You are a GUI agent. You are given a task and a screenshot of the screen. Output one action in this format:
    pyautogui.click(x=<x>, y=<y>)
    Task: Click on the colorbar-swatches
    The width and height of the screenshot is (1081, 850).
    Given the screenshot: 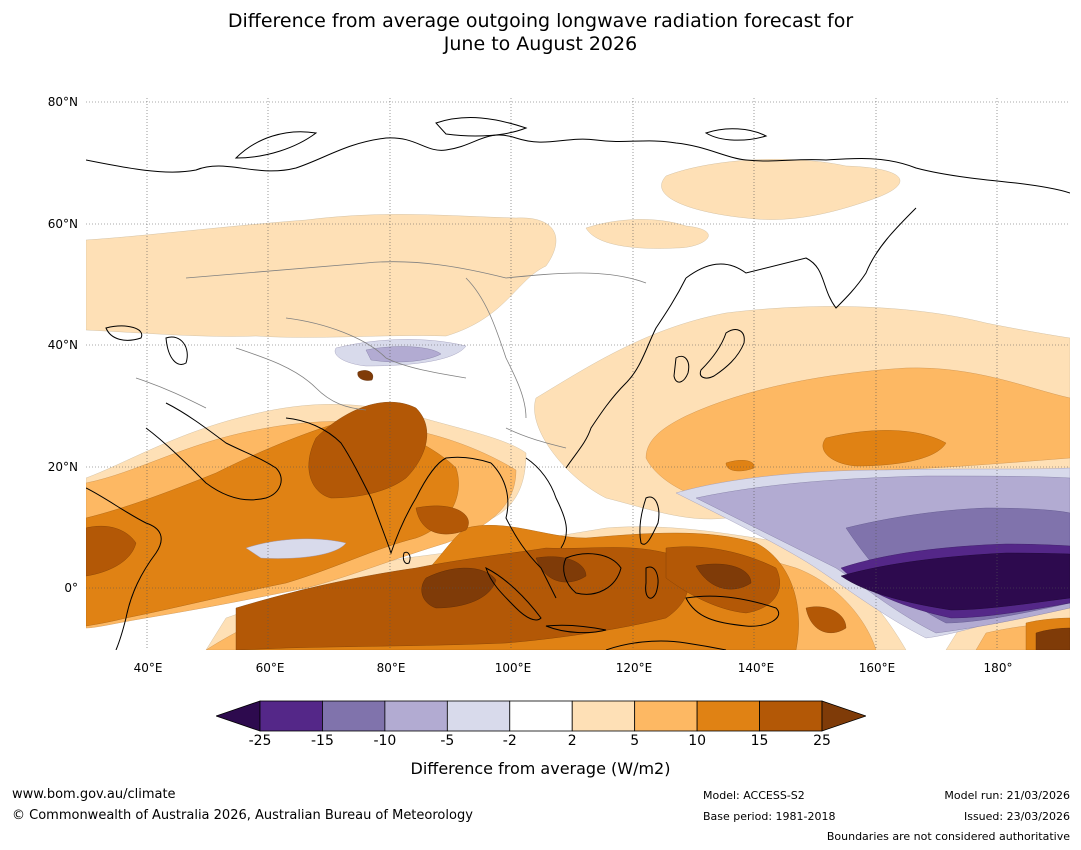 What is the action you would take?
    pyautogui.click(x=541, y=716)
    